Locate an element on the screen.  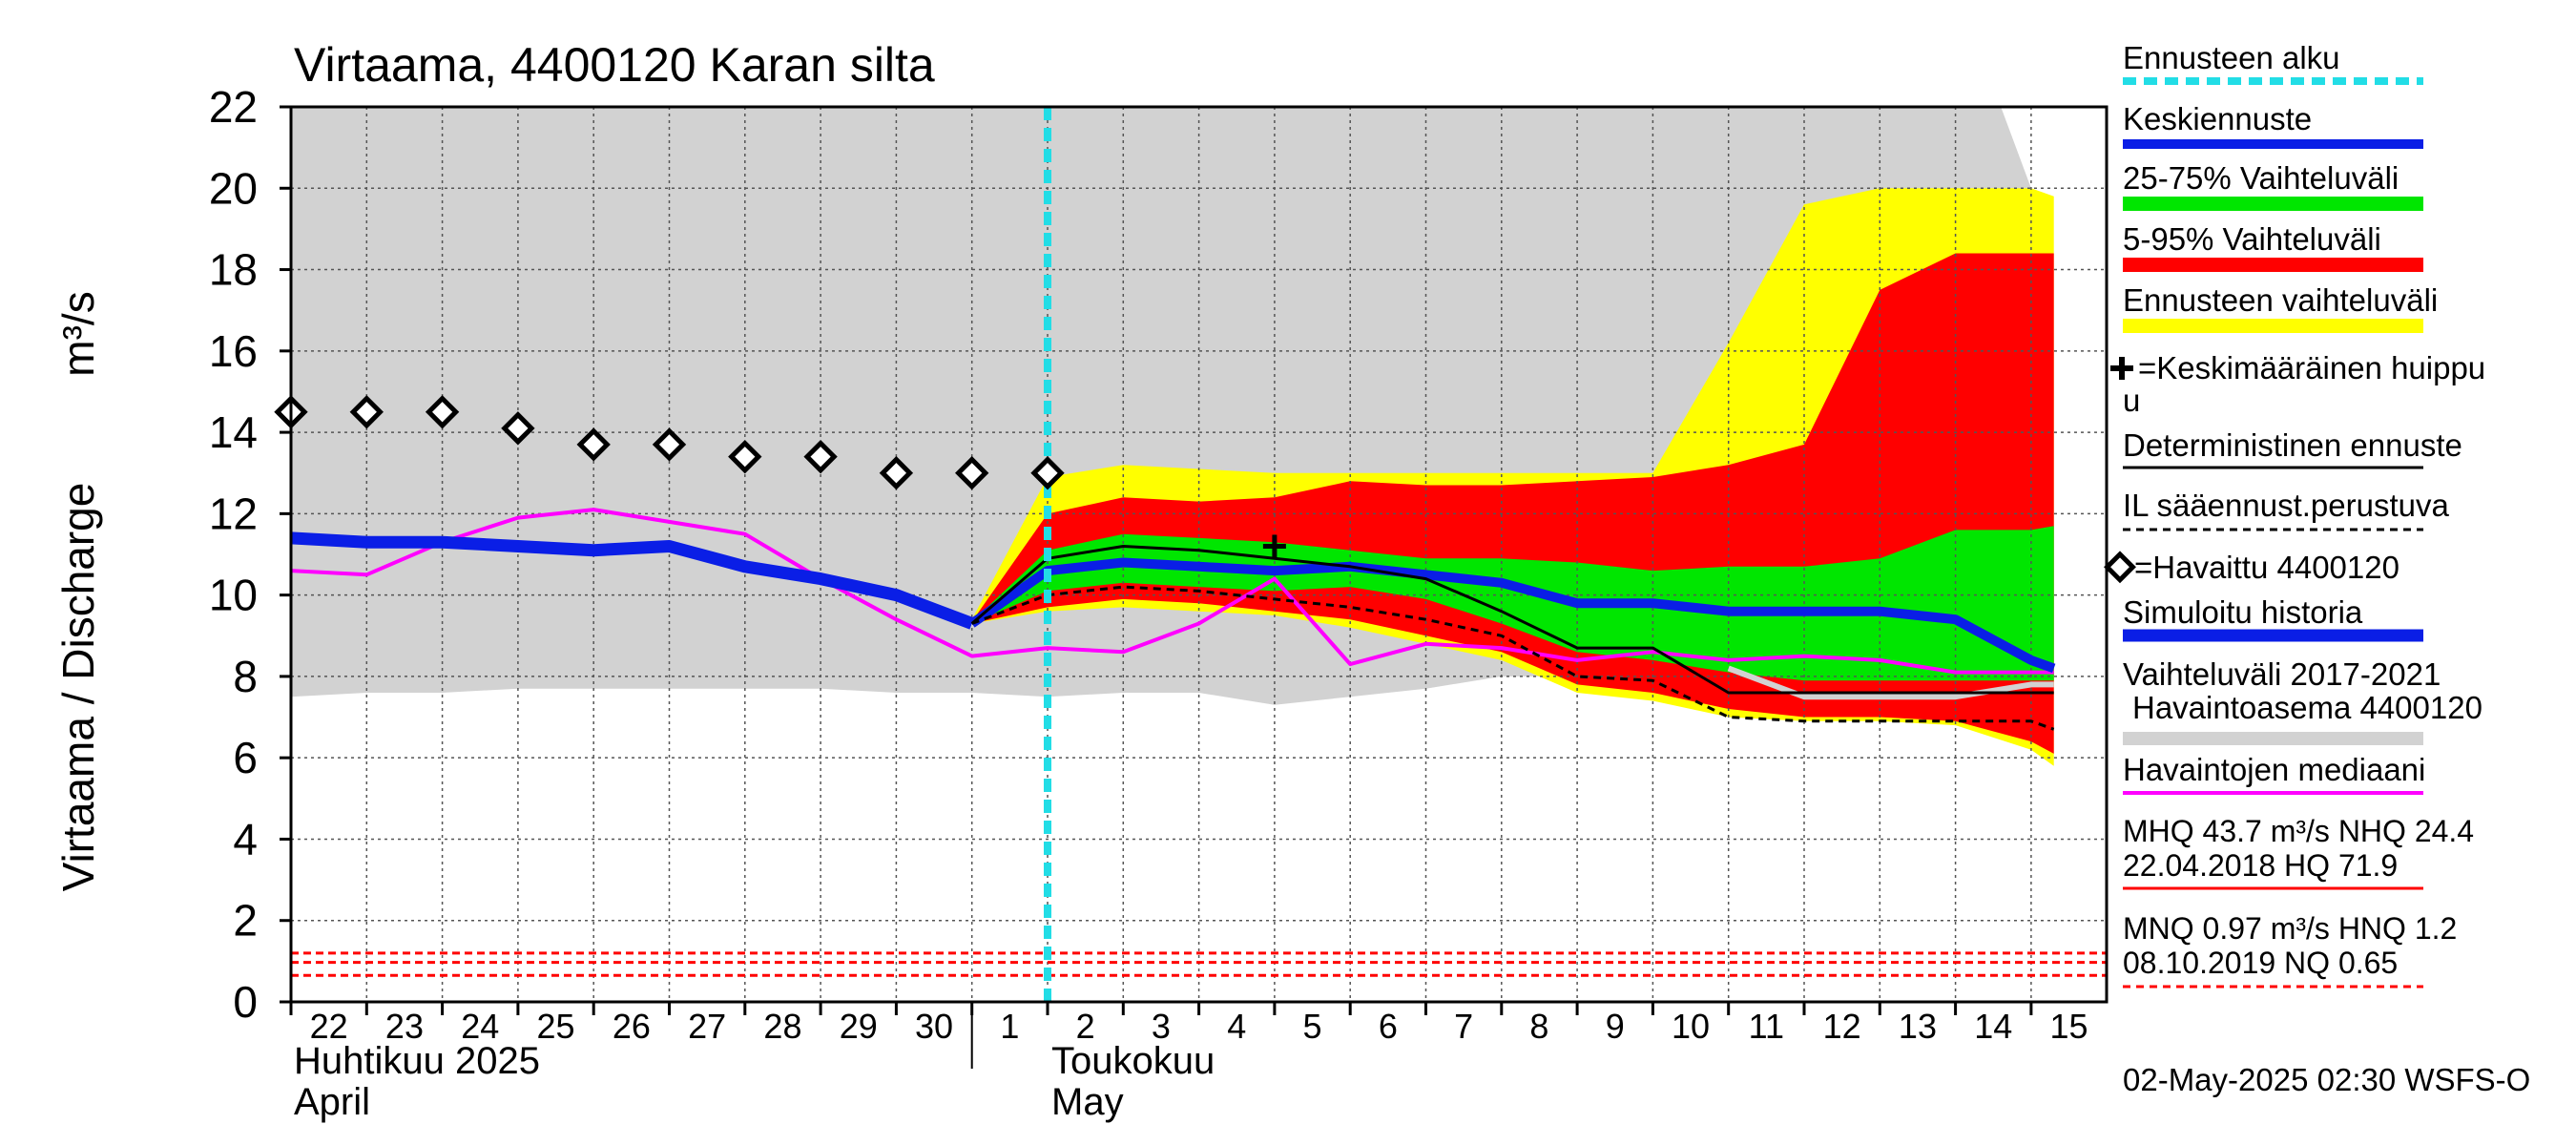
x-tick-label: 5 is located at coordinates (1312, 1026).